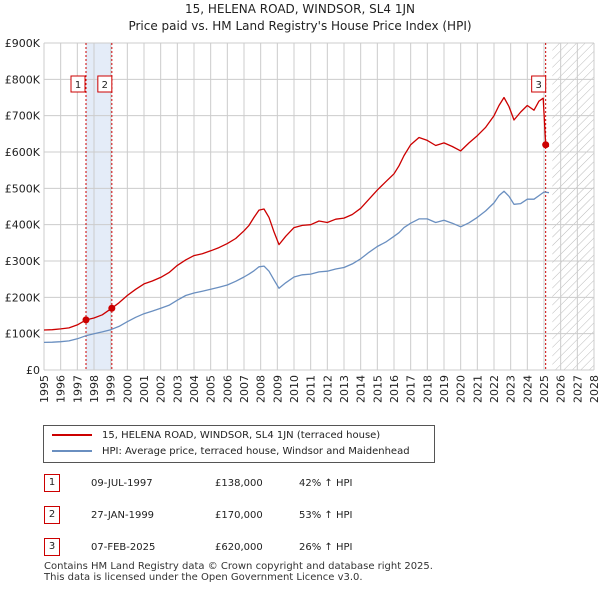 The height and width of the screenshot is (590, 600). I want to click on transaction-number: 1, so click(52, 483).